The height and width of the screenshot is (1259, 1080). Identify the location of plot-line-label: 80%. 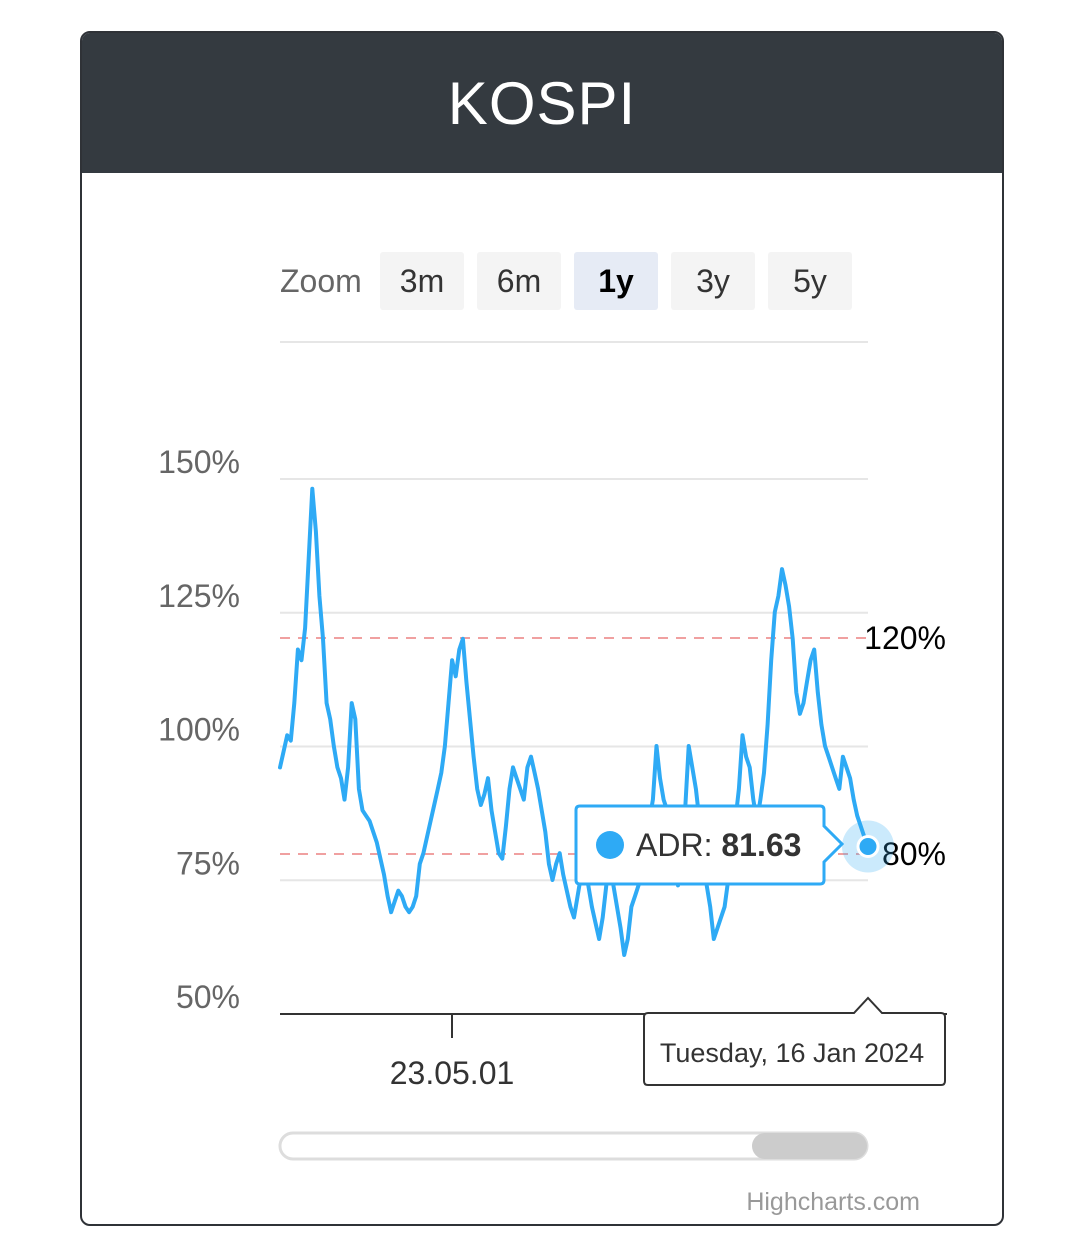
(914, 854).